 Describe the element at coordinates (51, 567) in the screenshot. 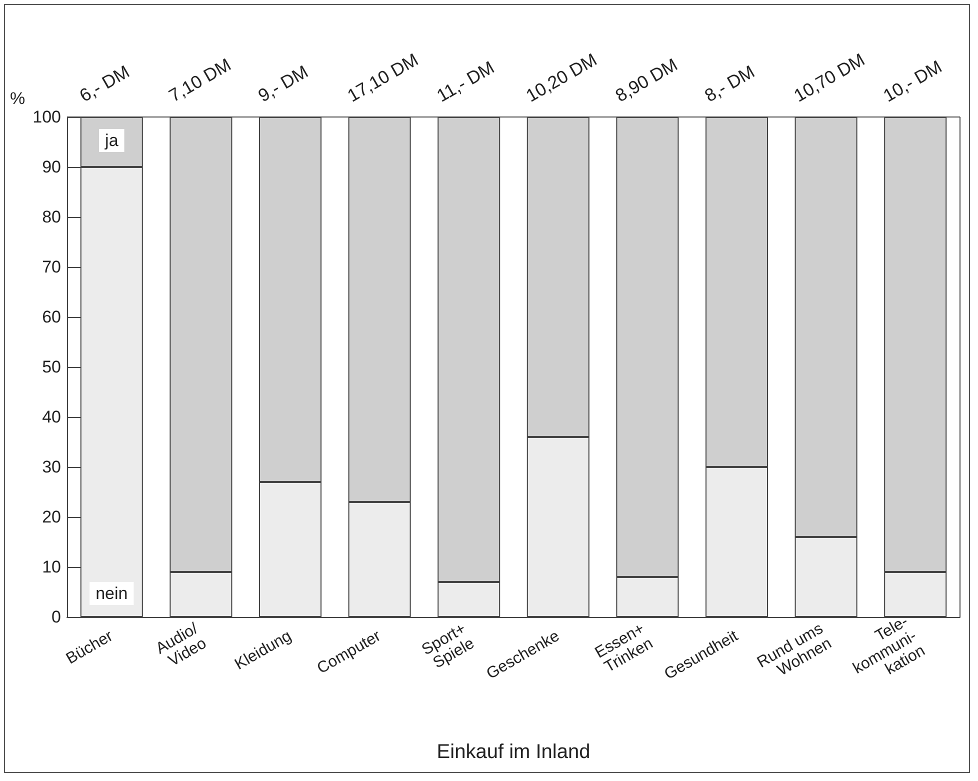

I see `y-tick-label: 10` at that location.